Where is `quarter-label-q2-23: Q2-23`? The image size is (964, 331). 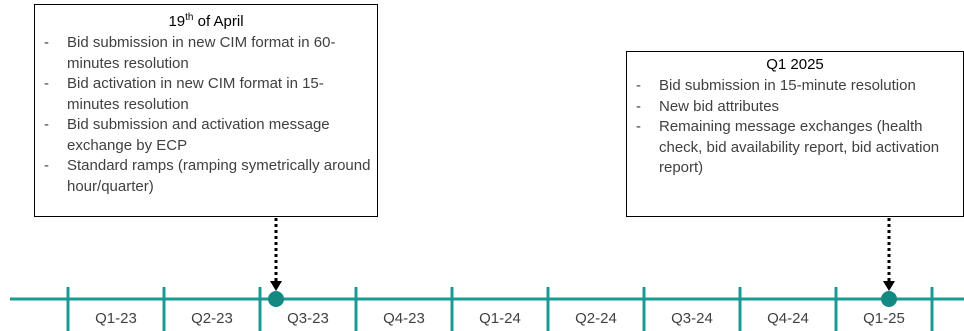 quarter-label-q2-23: Q2-23 is located at coordinates (212, 318).